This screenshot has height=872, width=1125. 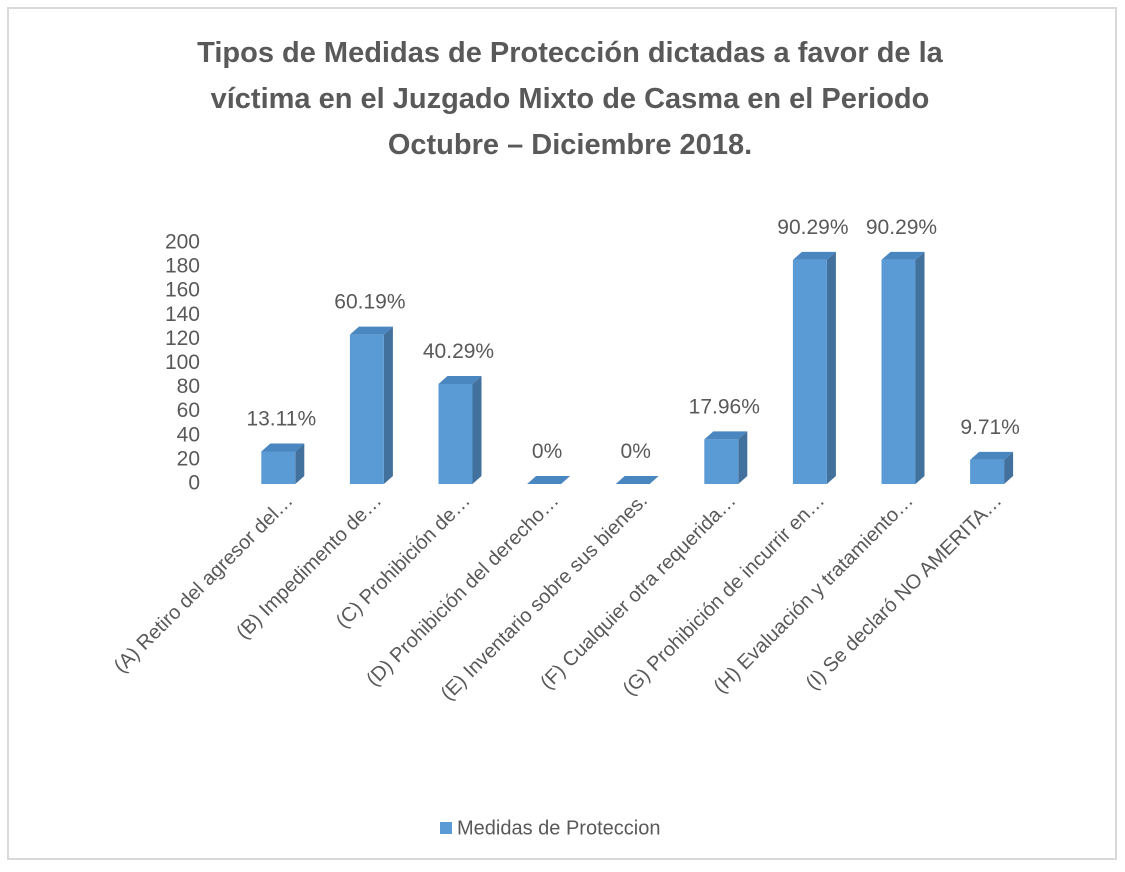 What do you see at coordinates (724, 406) in the screenshot?
I see `data-label: 17.96%` at bounding box center [724, 406].